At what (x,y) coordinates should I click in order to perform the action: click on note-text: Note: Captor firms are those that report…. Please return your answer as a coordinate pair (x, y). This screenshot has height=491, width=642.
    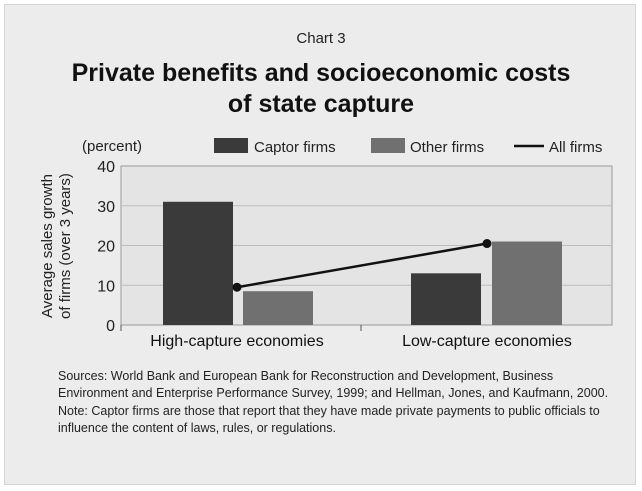
    Looking at the image, I should click on (329, 419).